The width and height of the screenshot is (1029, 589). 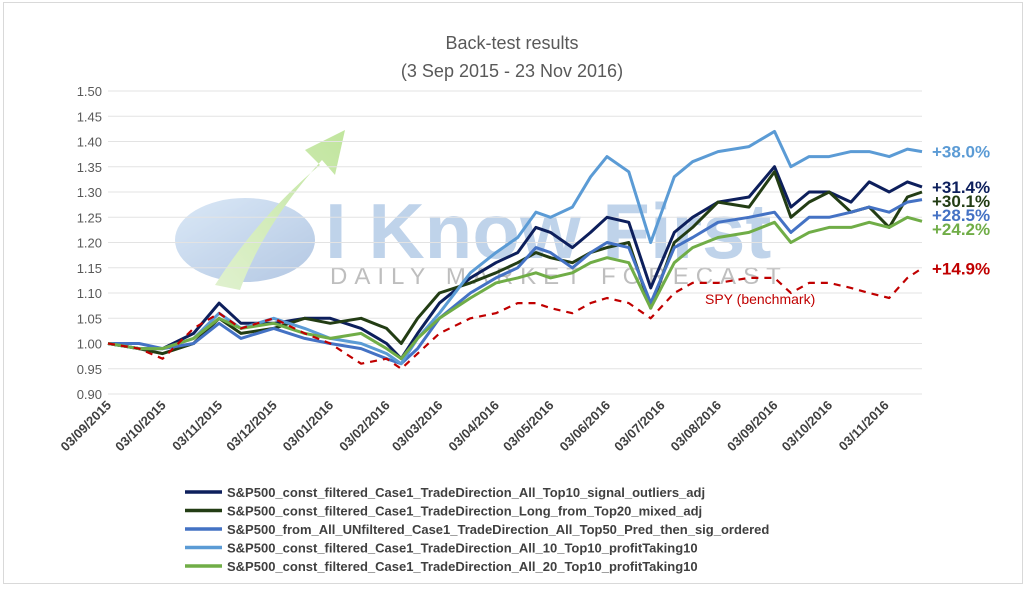 I want to click on annotations: SPY (benchmark), so click(x=760, y=299).